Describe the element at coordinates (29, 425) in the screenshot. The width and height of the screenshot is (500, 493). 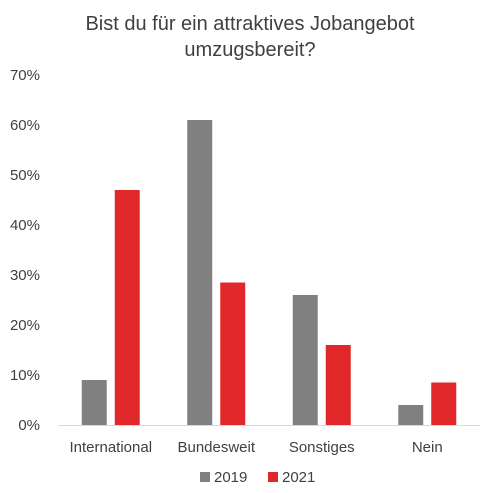
I see `y-tick-label: 0%` at that location.